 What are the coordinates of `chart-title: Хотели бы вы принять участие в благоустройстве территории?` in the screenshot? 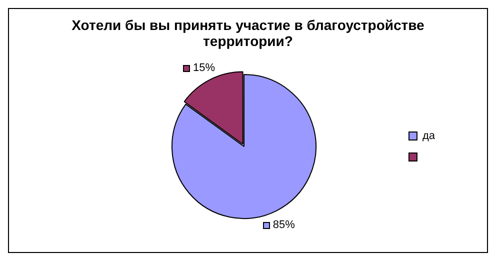 It's located at (248, 33).